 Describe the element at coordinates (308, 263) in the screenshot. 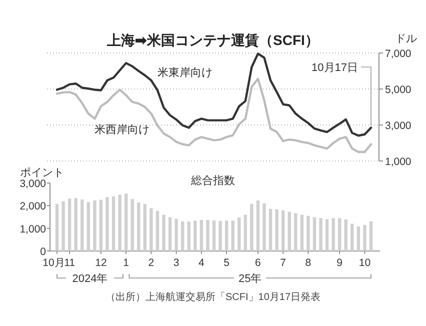

I see `x-tick-label: 8` at that location.